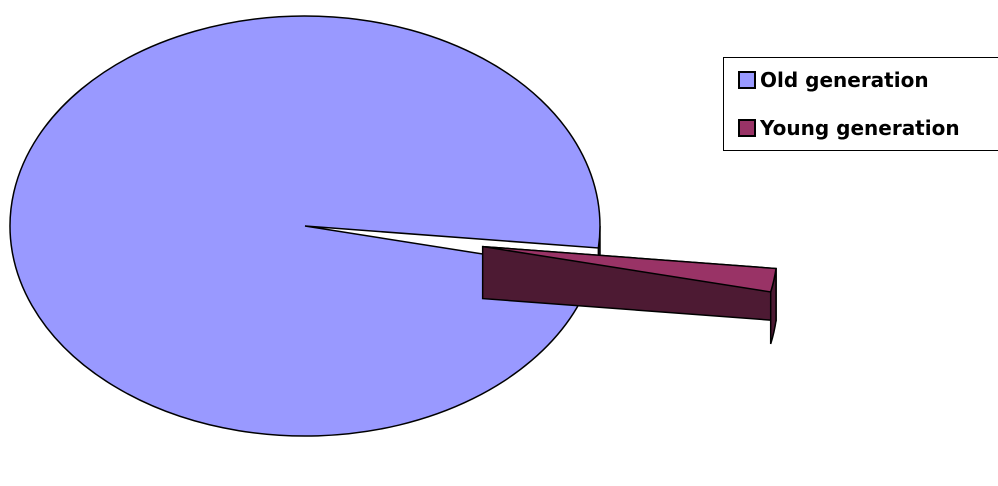  I want to click on legend-label-young-generation: Young generation, so click(860, 128).